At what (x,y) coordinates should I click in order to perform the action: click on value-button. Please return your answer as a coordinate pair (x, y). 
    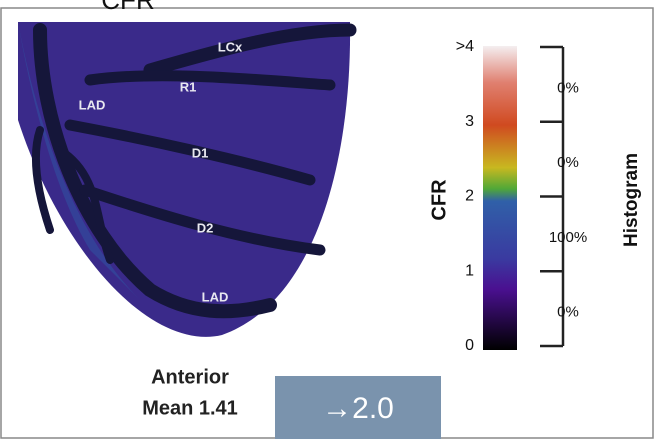
    Looking at the image, I should click on (358, 407).